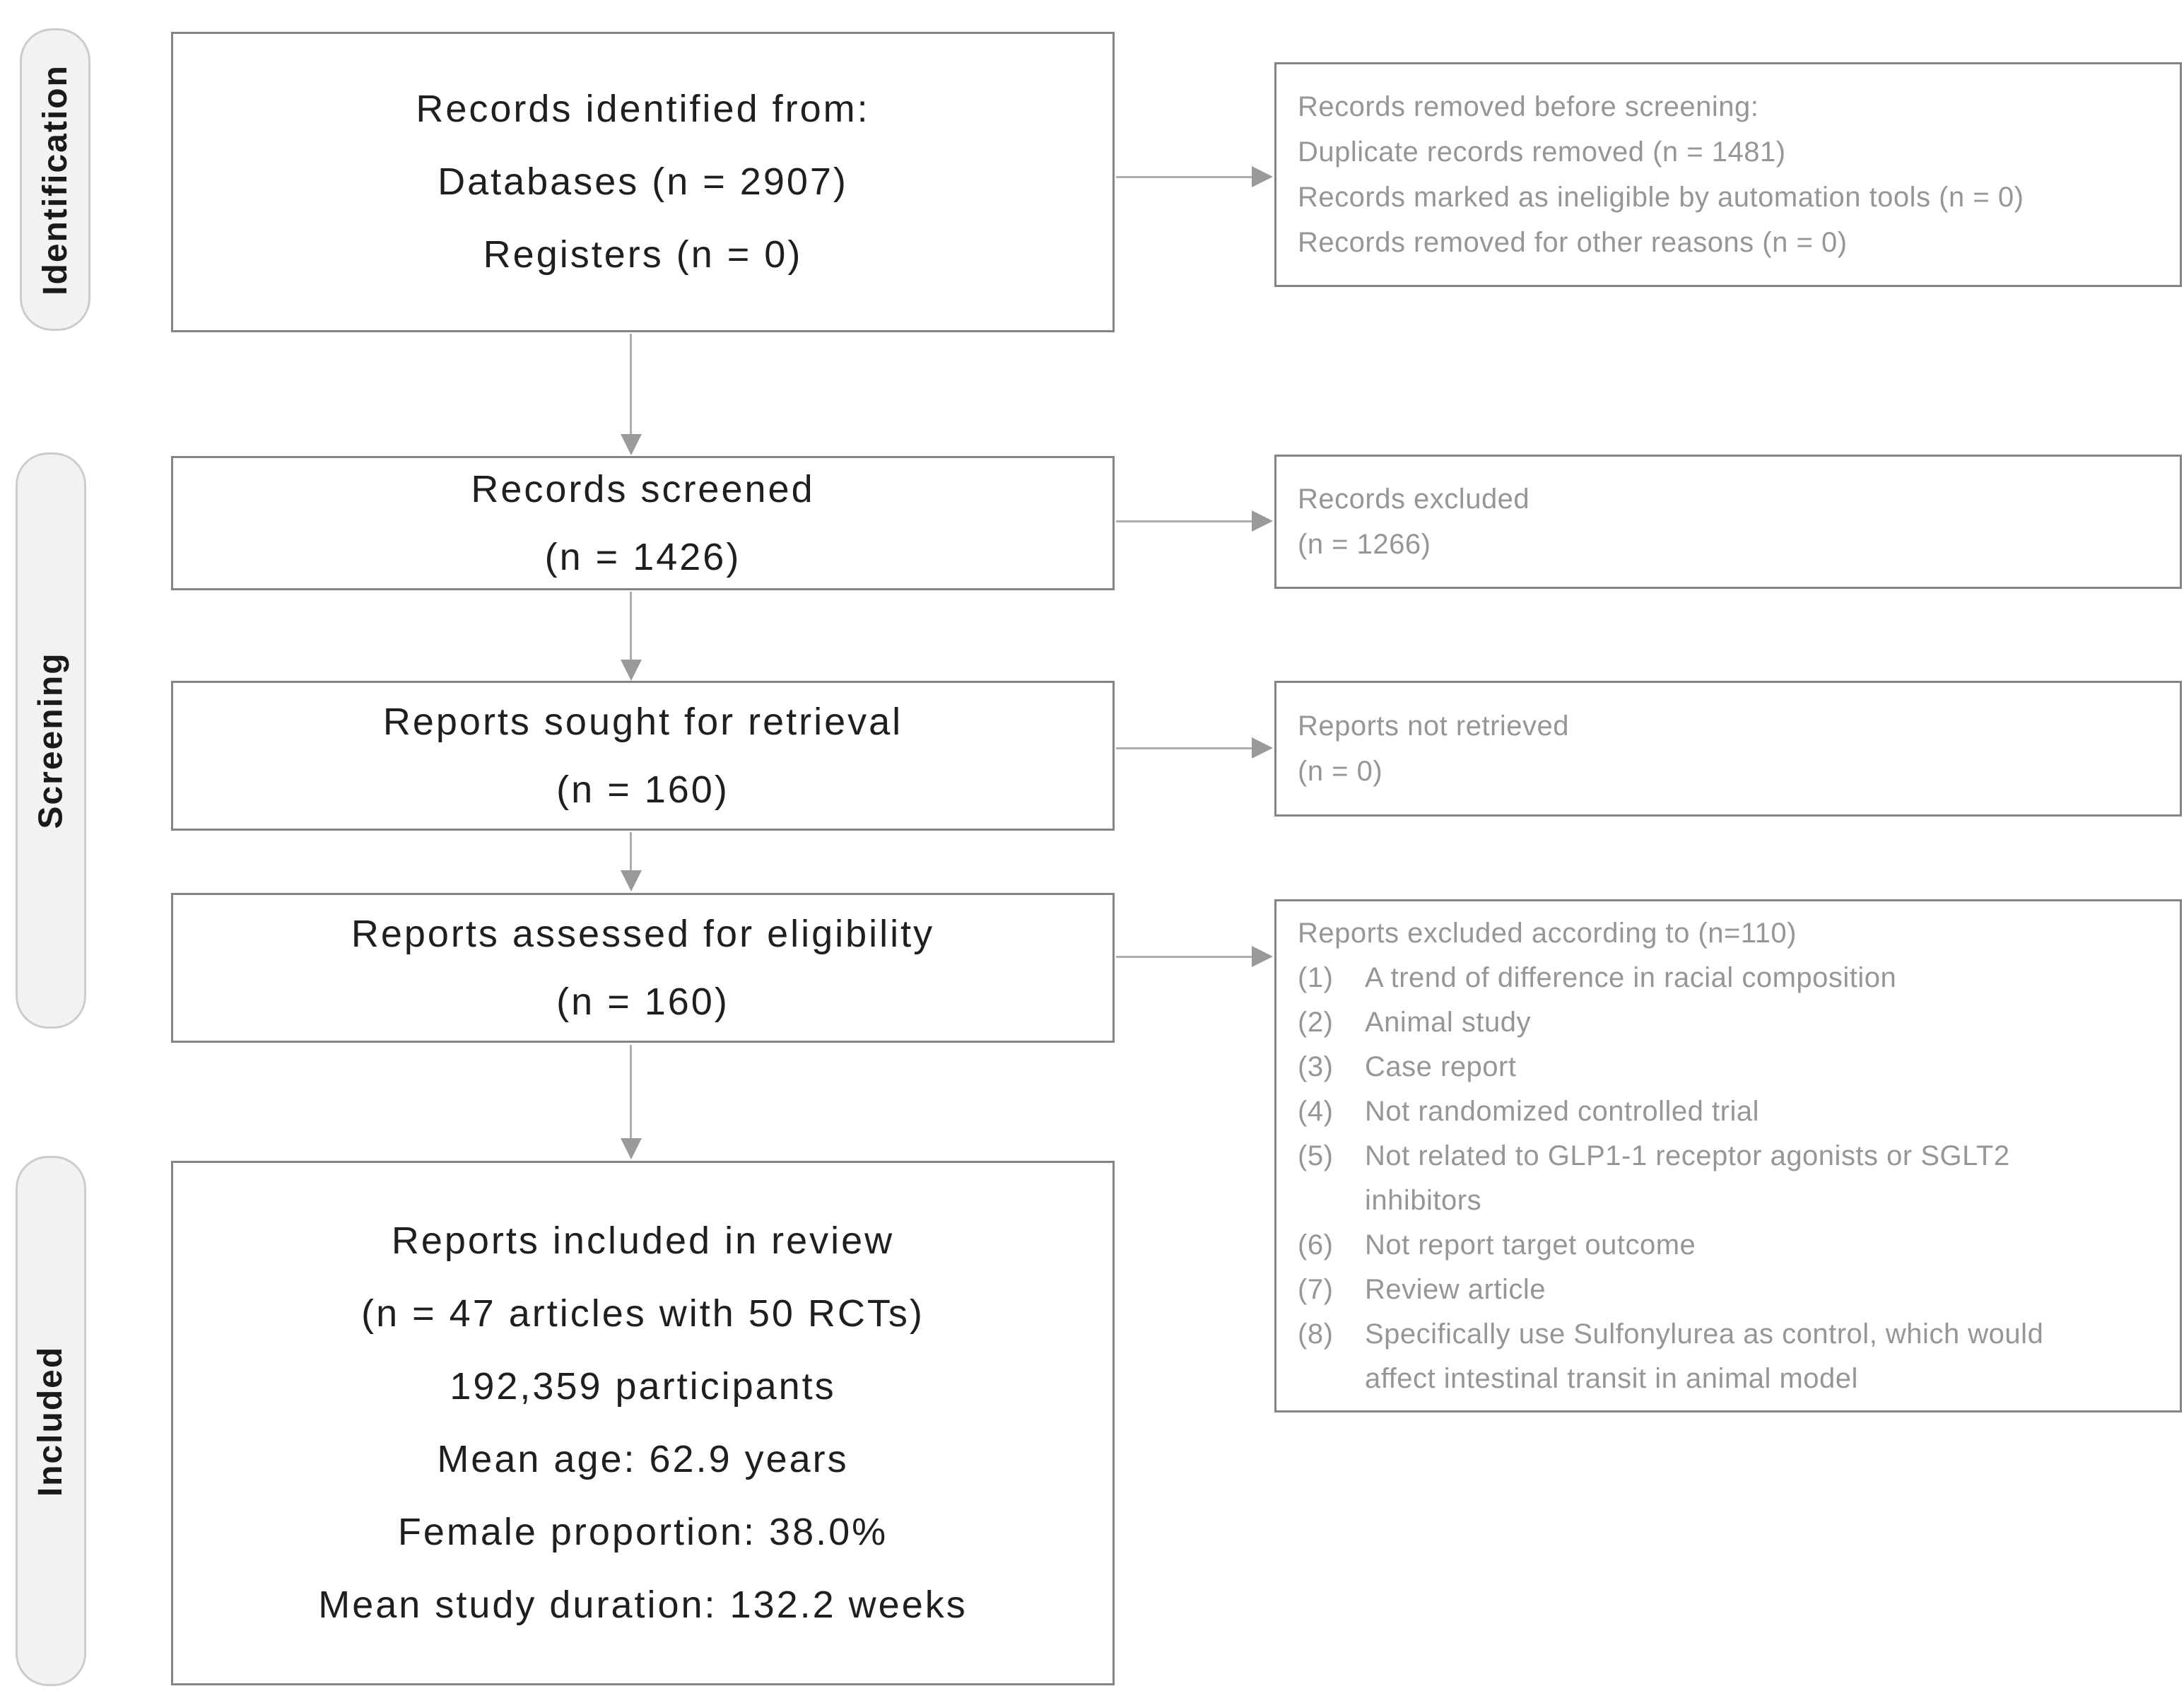  What do you see at coordinates (642, 1313) in the screenshot?
I see `box-text-line: (n = 47 articles with 50 RCTs)` at bounding box center [642, 1313].